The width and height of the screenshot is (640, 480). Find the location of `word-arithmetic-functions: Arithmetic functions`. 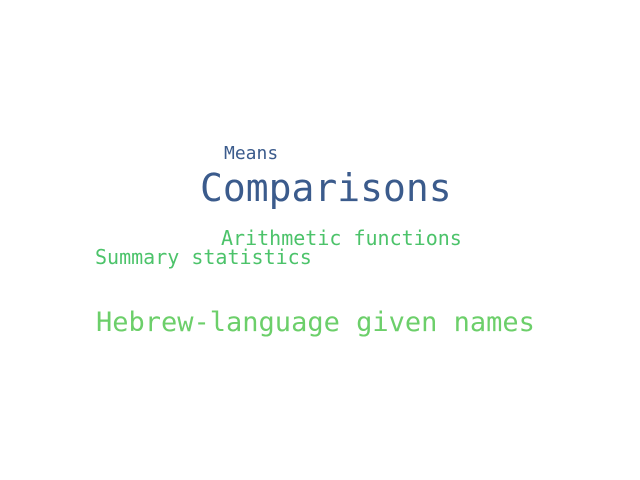

word-arithmetic-functions: Arithmetic functions is located at coordinates (341, 238).